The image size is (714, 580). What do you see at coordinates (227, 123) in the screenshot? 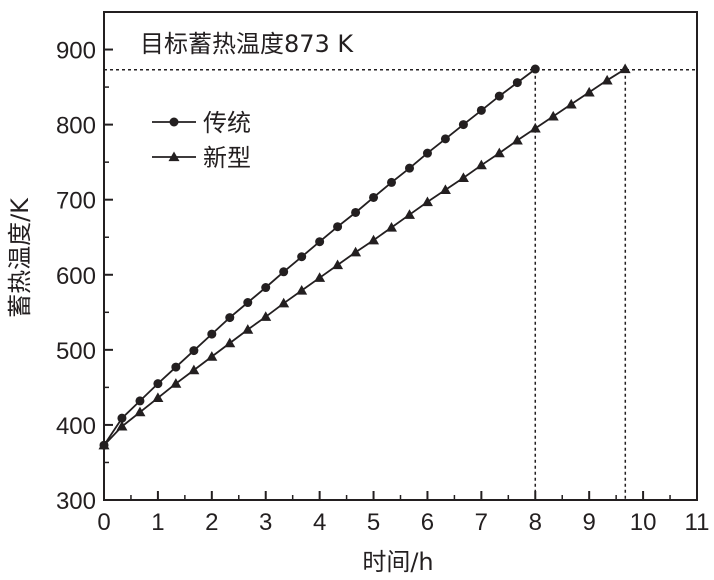
I see `legend-label-1: 传统` at bounding box center [227, 123].